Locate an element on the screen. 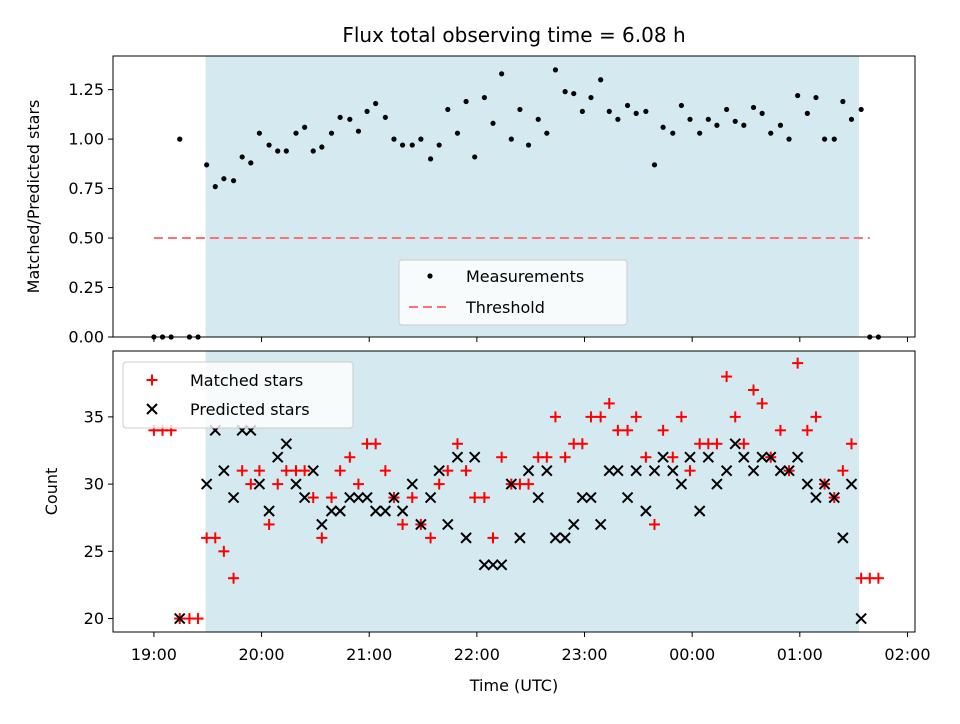  bottom-y-tick-label: 35 is located at coordinates (94, 416).